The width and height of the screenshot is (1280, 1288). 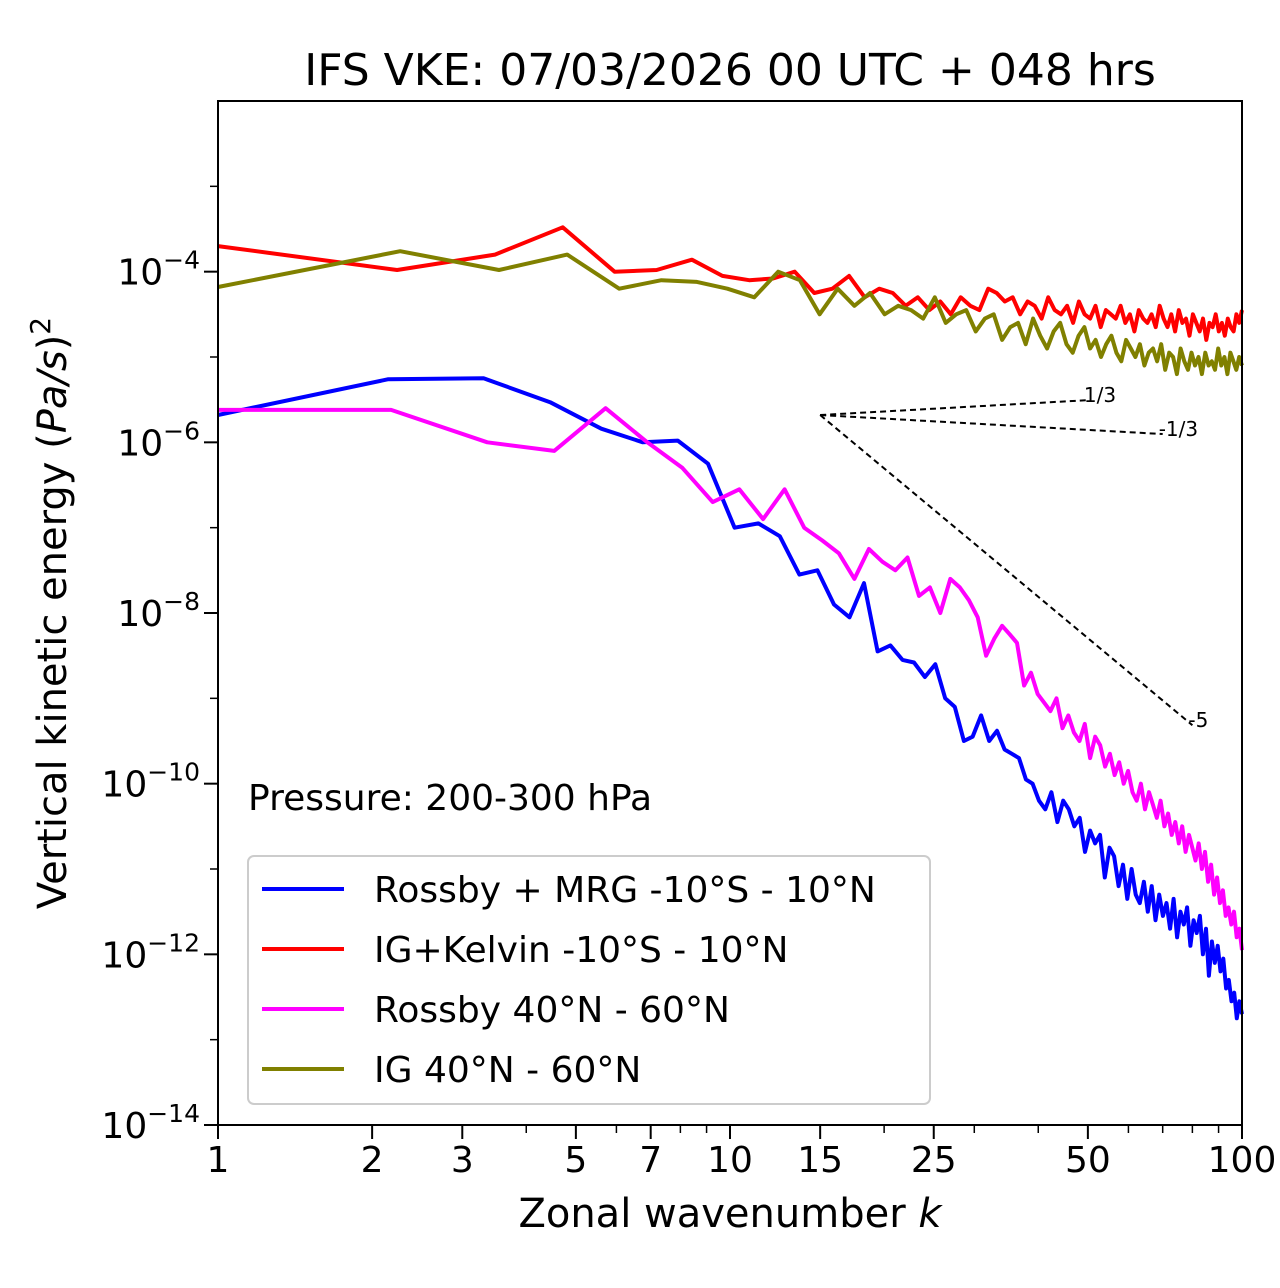 I want to click on legend-label-2: Rossby 40°N - 60°N, so click(x=552, y=1010).